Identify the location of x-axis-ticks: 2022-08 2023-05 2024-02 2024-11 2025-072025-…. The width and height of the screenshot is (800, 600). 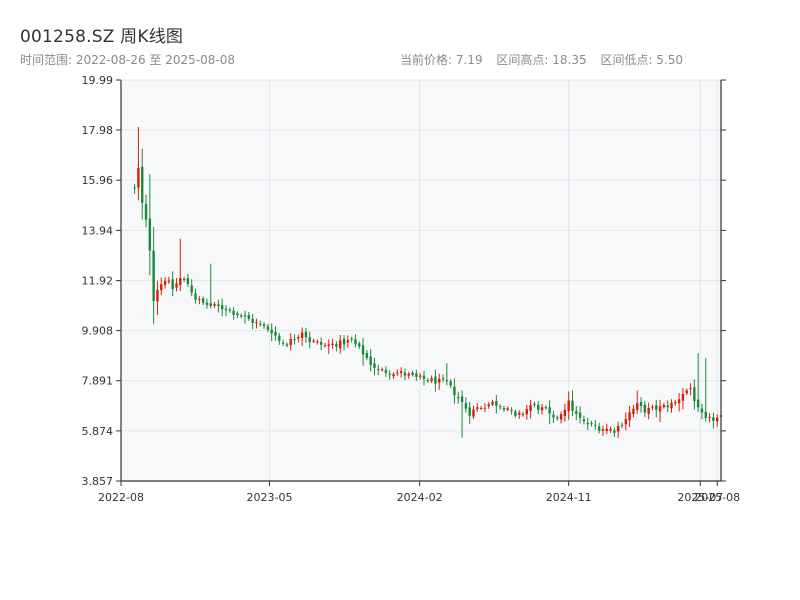
(419, 492).